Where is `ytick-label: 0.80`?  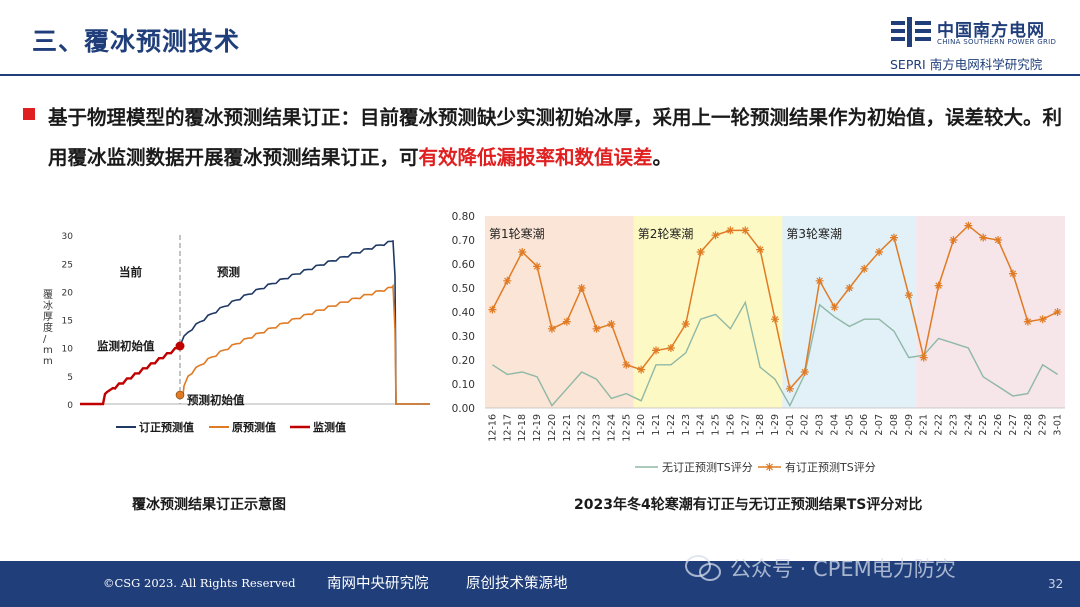 ytick-label: 0.80 is located at coordinates (463, 217).